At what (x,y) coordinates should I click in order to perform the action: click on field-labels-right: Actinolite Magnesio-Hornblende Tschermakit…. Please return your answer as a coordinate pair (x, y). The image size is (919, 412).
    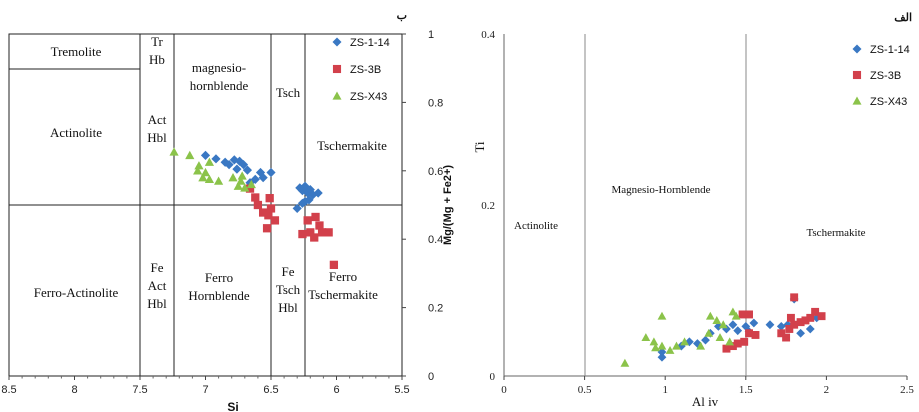
    Looking at the image, I should click on (690, 211).